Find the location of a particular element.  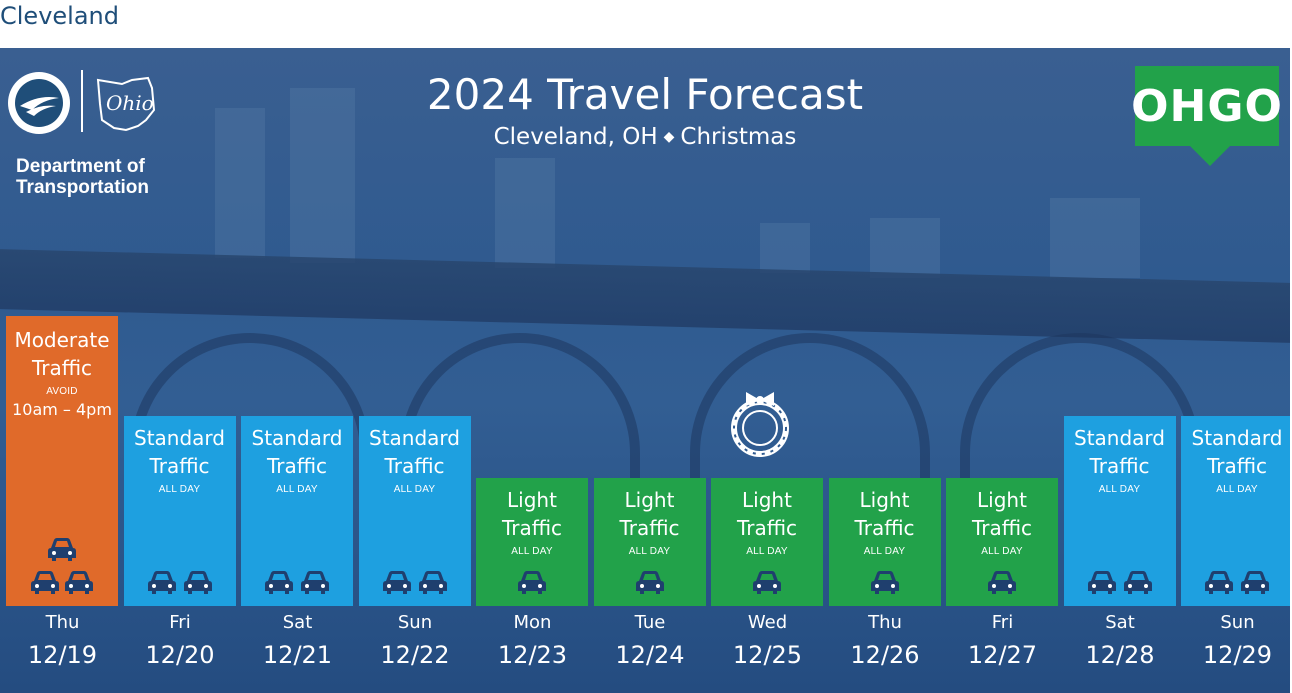

subtitle-location: Cleveland, OH is located at coordinates (575, 137).